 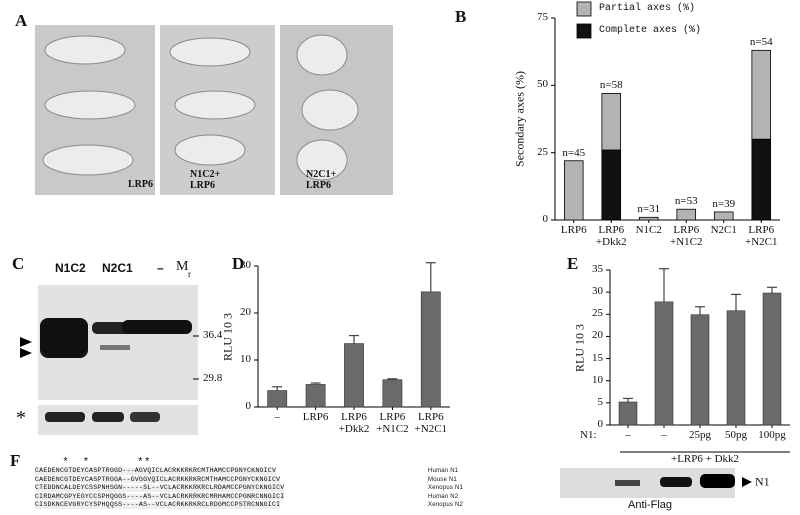 What do you see at coordinates (597, 269) in the screenshot?
I see `y-tick-label: 35` at bounding box center [597, 269].